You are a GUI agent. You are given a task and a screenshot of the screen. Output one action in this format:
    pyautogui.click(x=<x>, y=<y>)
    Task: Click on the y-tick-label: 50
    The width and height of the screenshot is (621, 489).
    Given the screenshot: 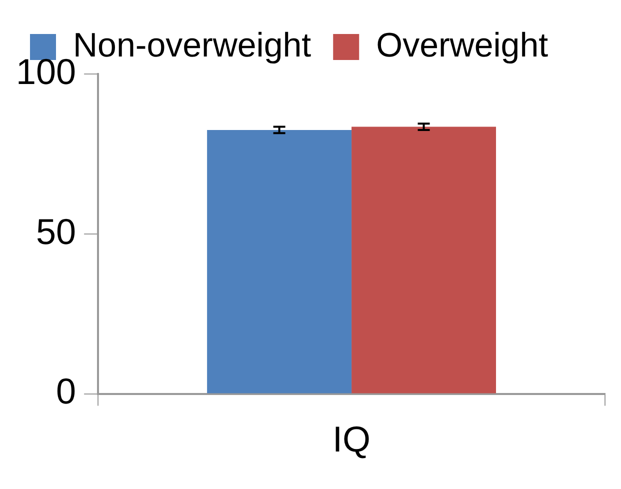 What is the action you would take?
    pyautogui.click(x=56, y=231)
    